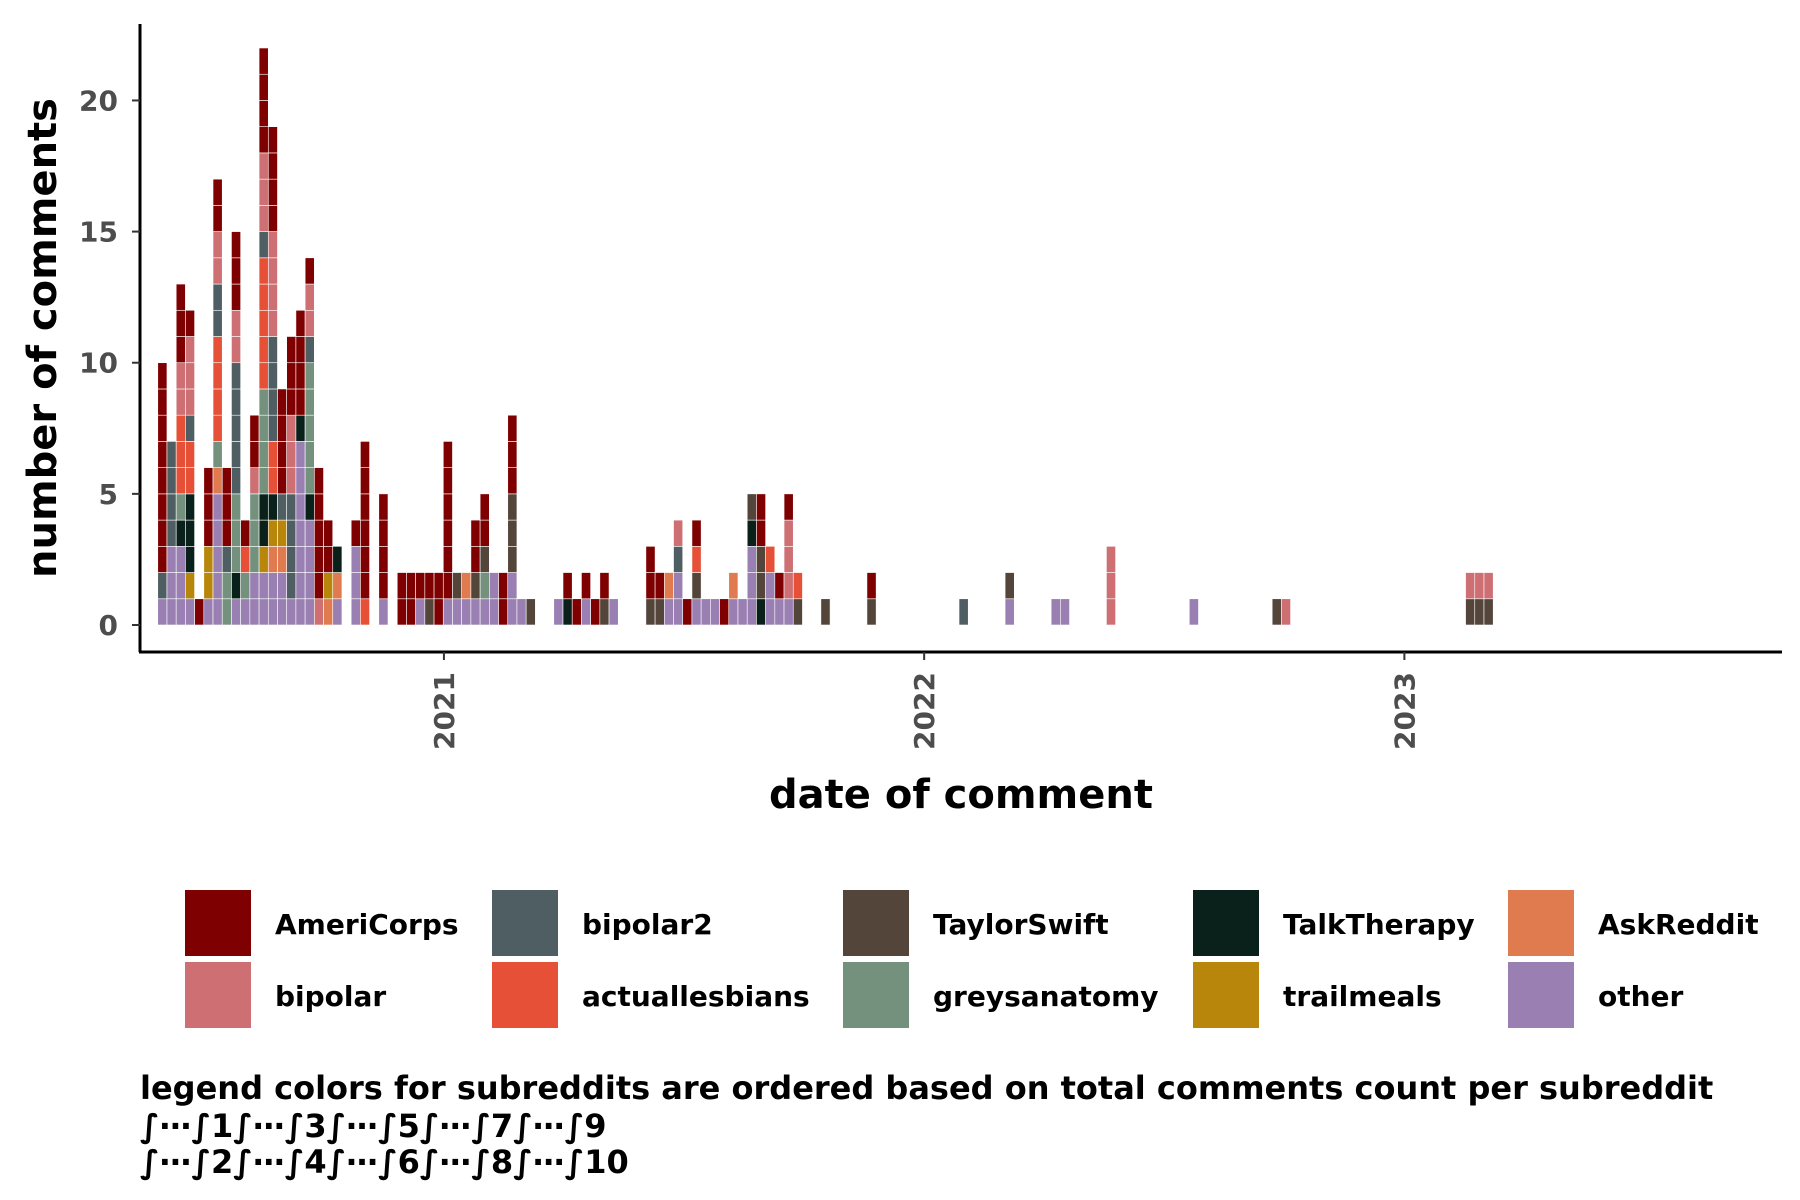 Image resolution: width=1800 pixels, height=1200 pixels. What do you see at coordinates (961, 795) in the screenshot?
I see `x-axis-title: date of comment` at bounding box center [961, 795].